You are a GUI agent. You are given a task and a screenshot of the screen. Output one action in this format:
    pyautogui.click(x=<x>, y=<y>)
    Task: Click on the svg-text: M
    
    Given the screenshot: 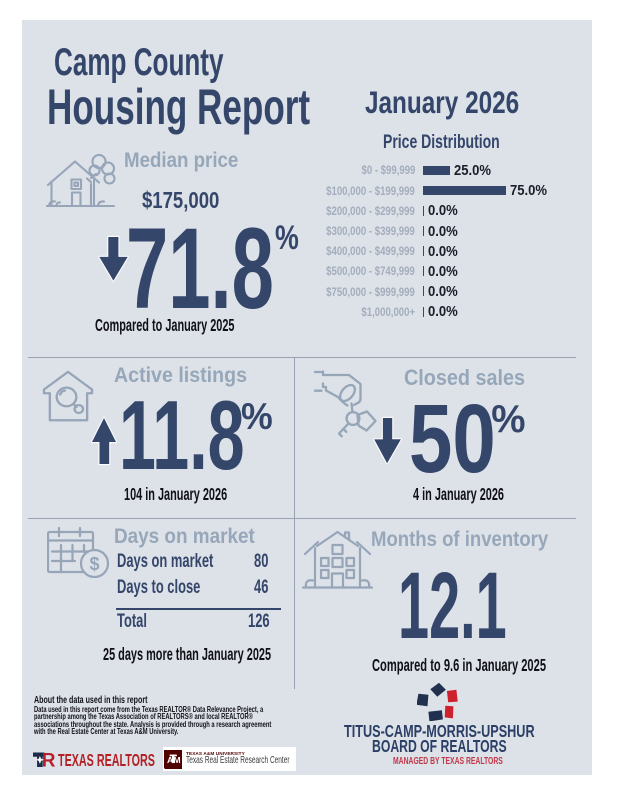 What is the action you would take?
    pyautogui.click(x=176, y=760)
    